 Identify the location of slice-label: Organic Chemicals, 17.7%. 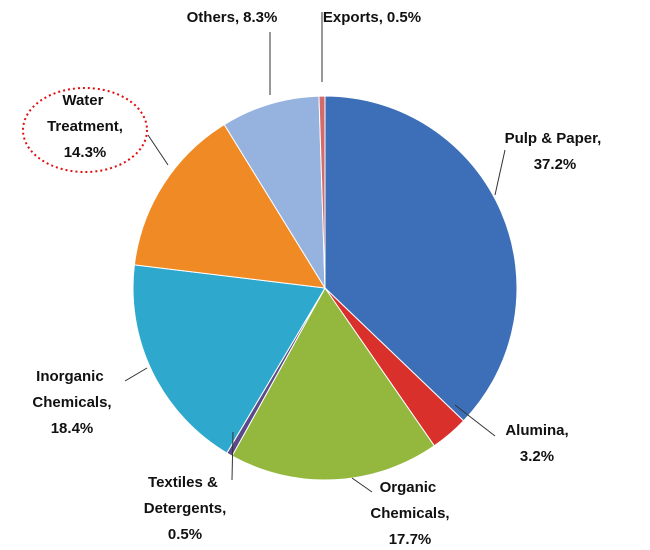
(409, 513).